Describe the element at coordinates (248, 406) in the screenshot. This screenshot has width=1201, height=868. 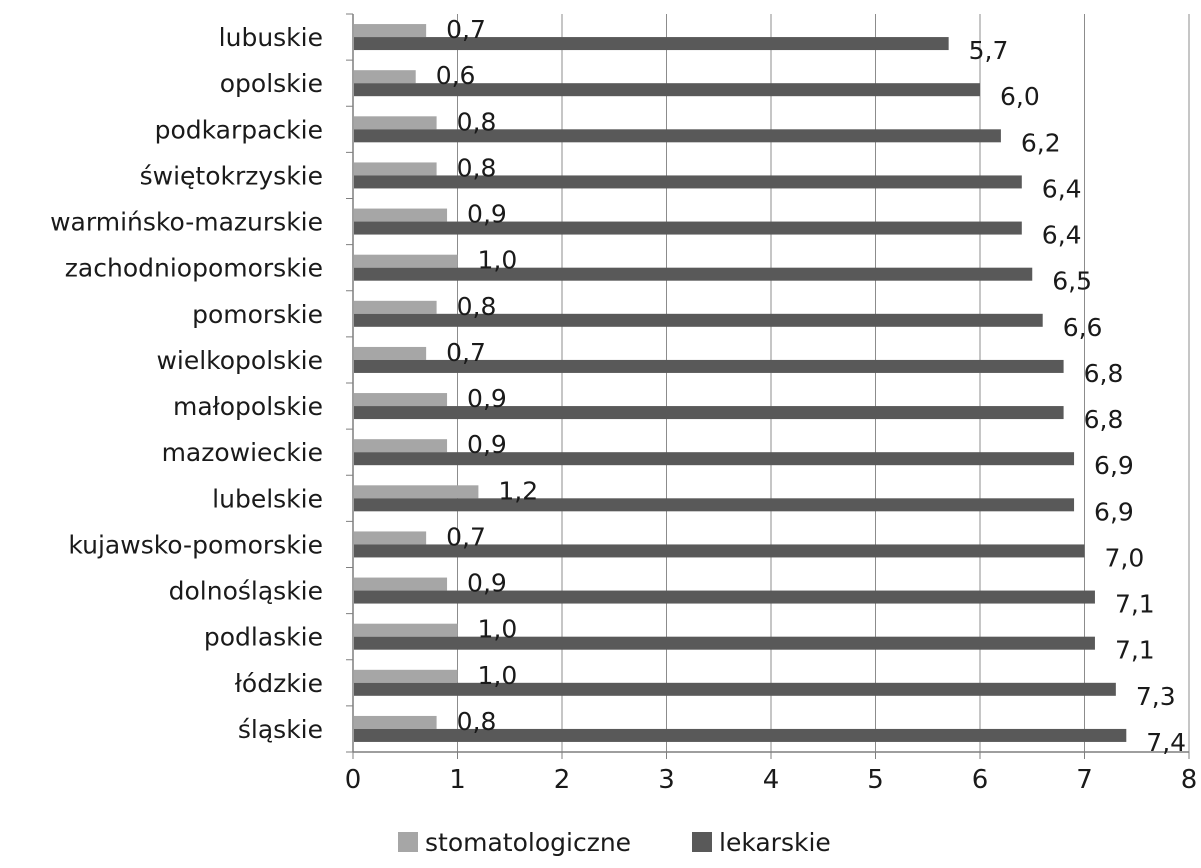
I see `y-category-label: małopolskie` at that location.